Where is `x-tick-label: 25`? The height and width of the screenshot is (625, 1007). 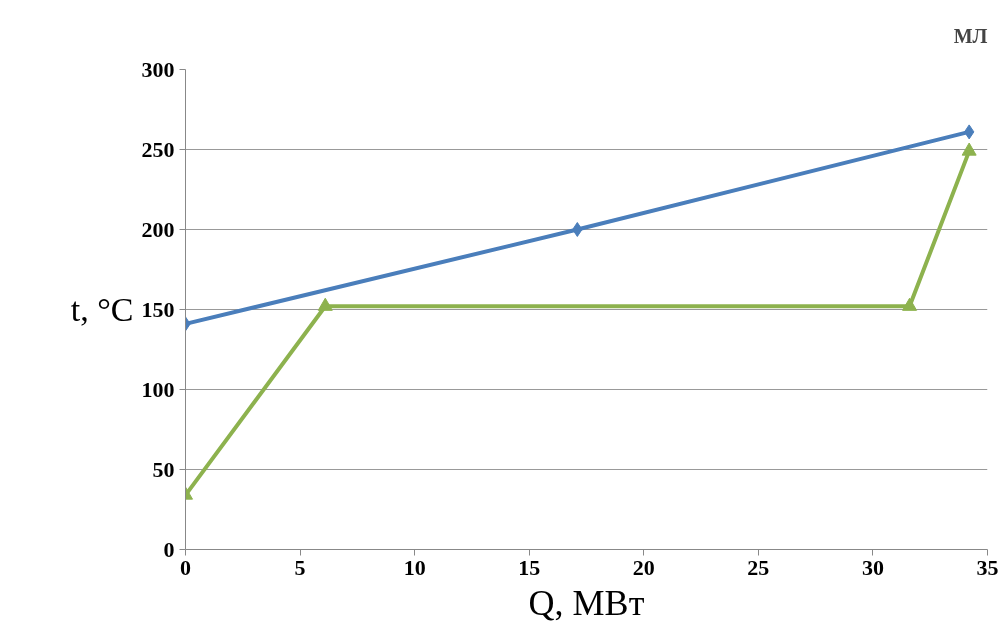 x-tick-label: 25 is located at coordinates (758, 567).